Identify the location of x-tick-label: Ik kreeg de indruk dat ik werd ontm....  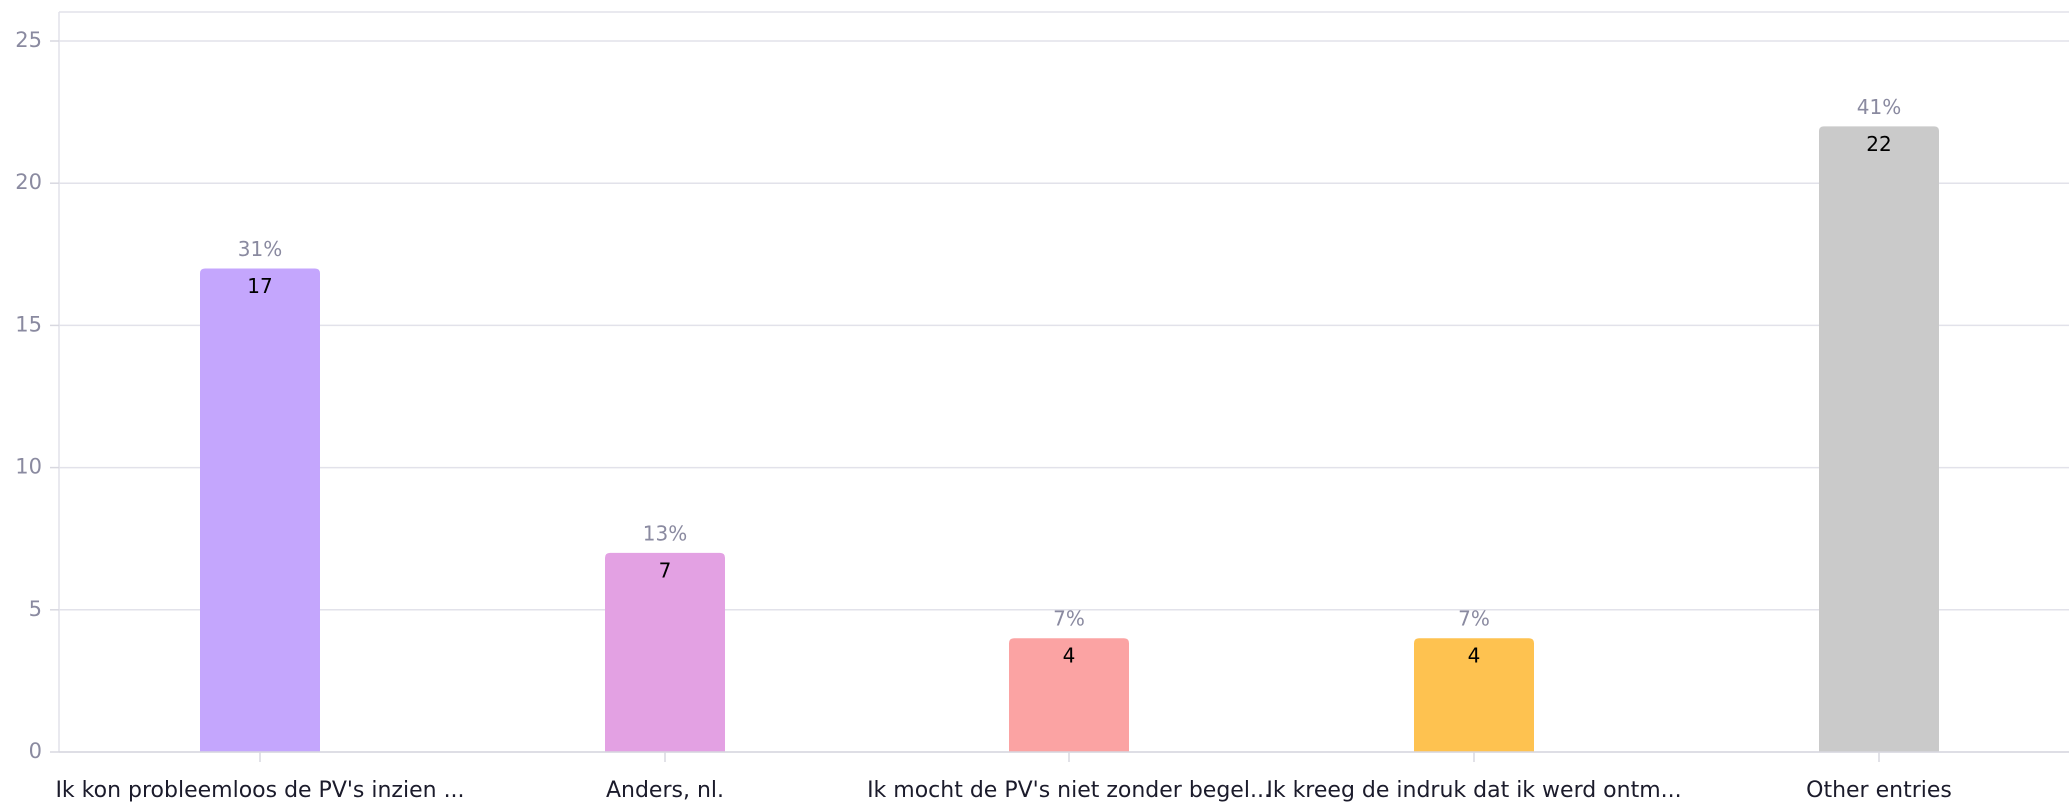
(1473, 790).